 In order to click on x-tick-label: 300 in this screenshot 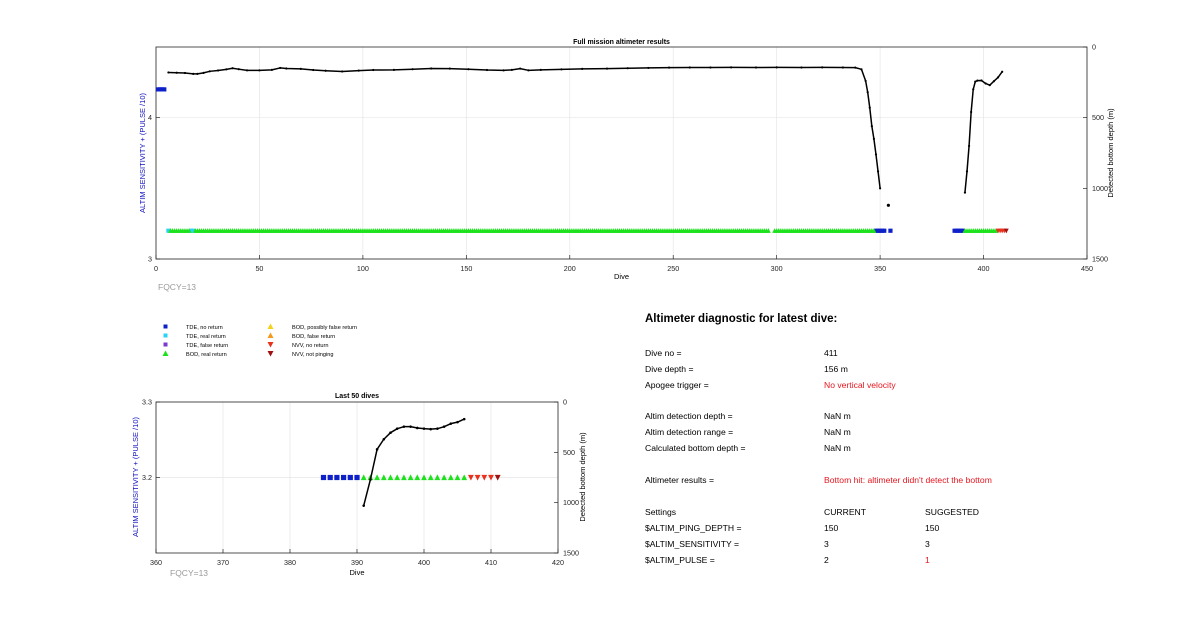, I will do `click(777, 268)`.